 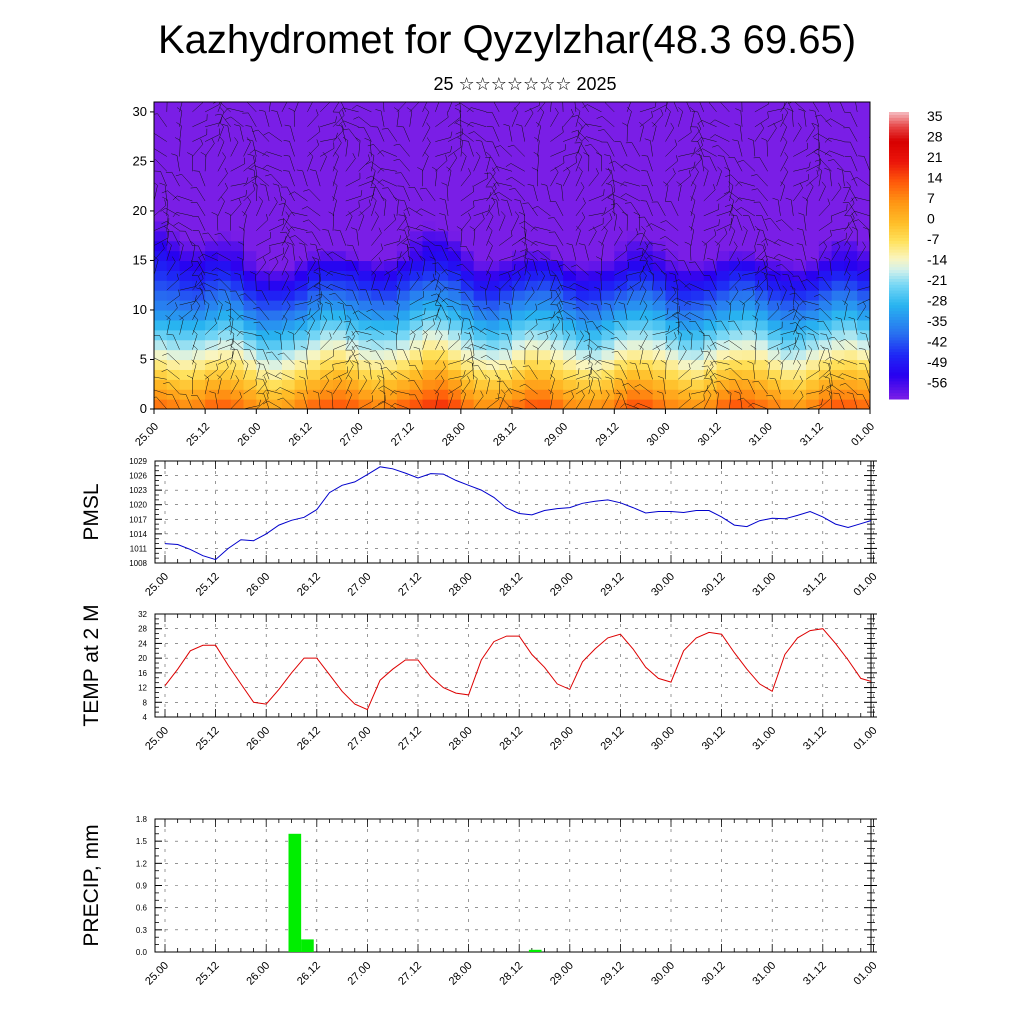 What do you see at coordinates (142, 658) in the screenshot?
I see `y-tick-label: 20` at bounding box center [142, 658].